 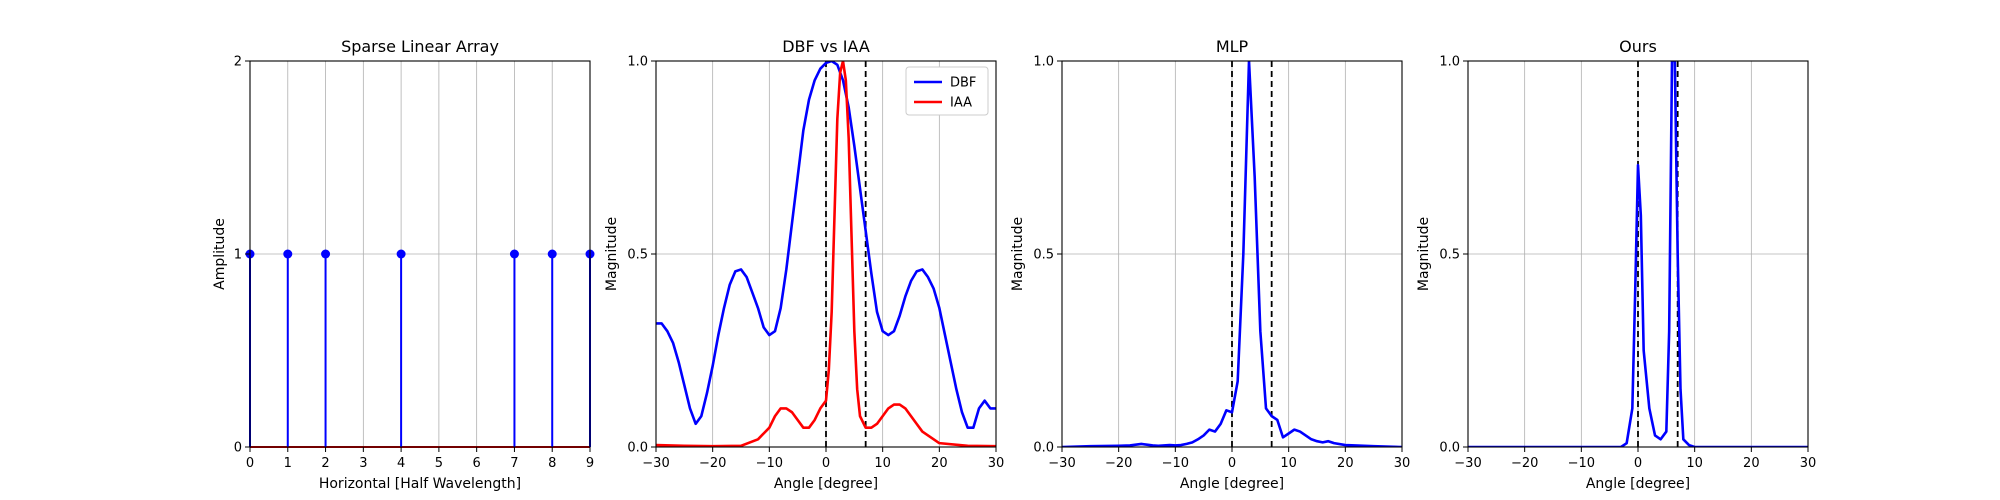 I want to click on x-tick-label: 1, so click(x=288, y=463).